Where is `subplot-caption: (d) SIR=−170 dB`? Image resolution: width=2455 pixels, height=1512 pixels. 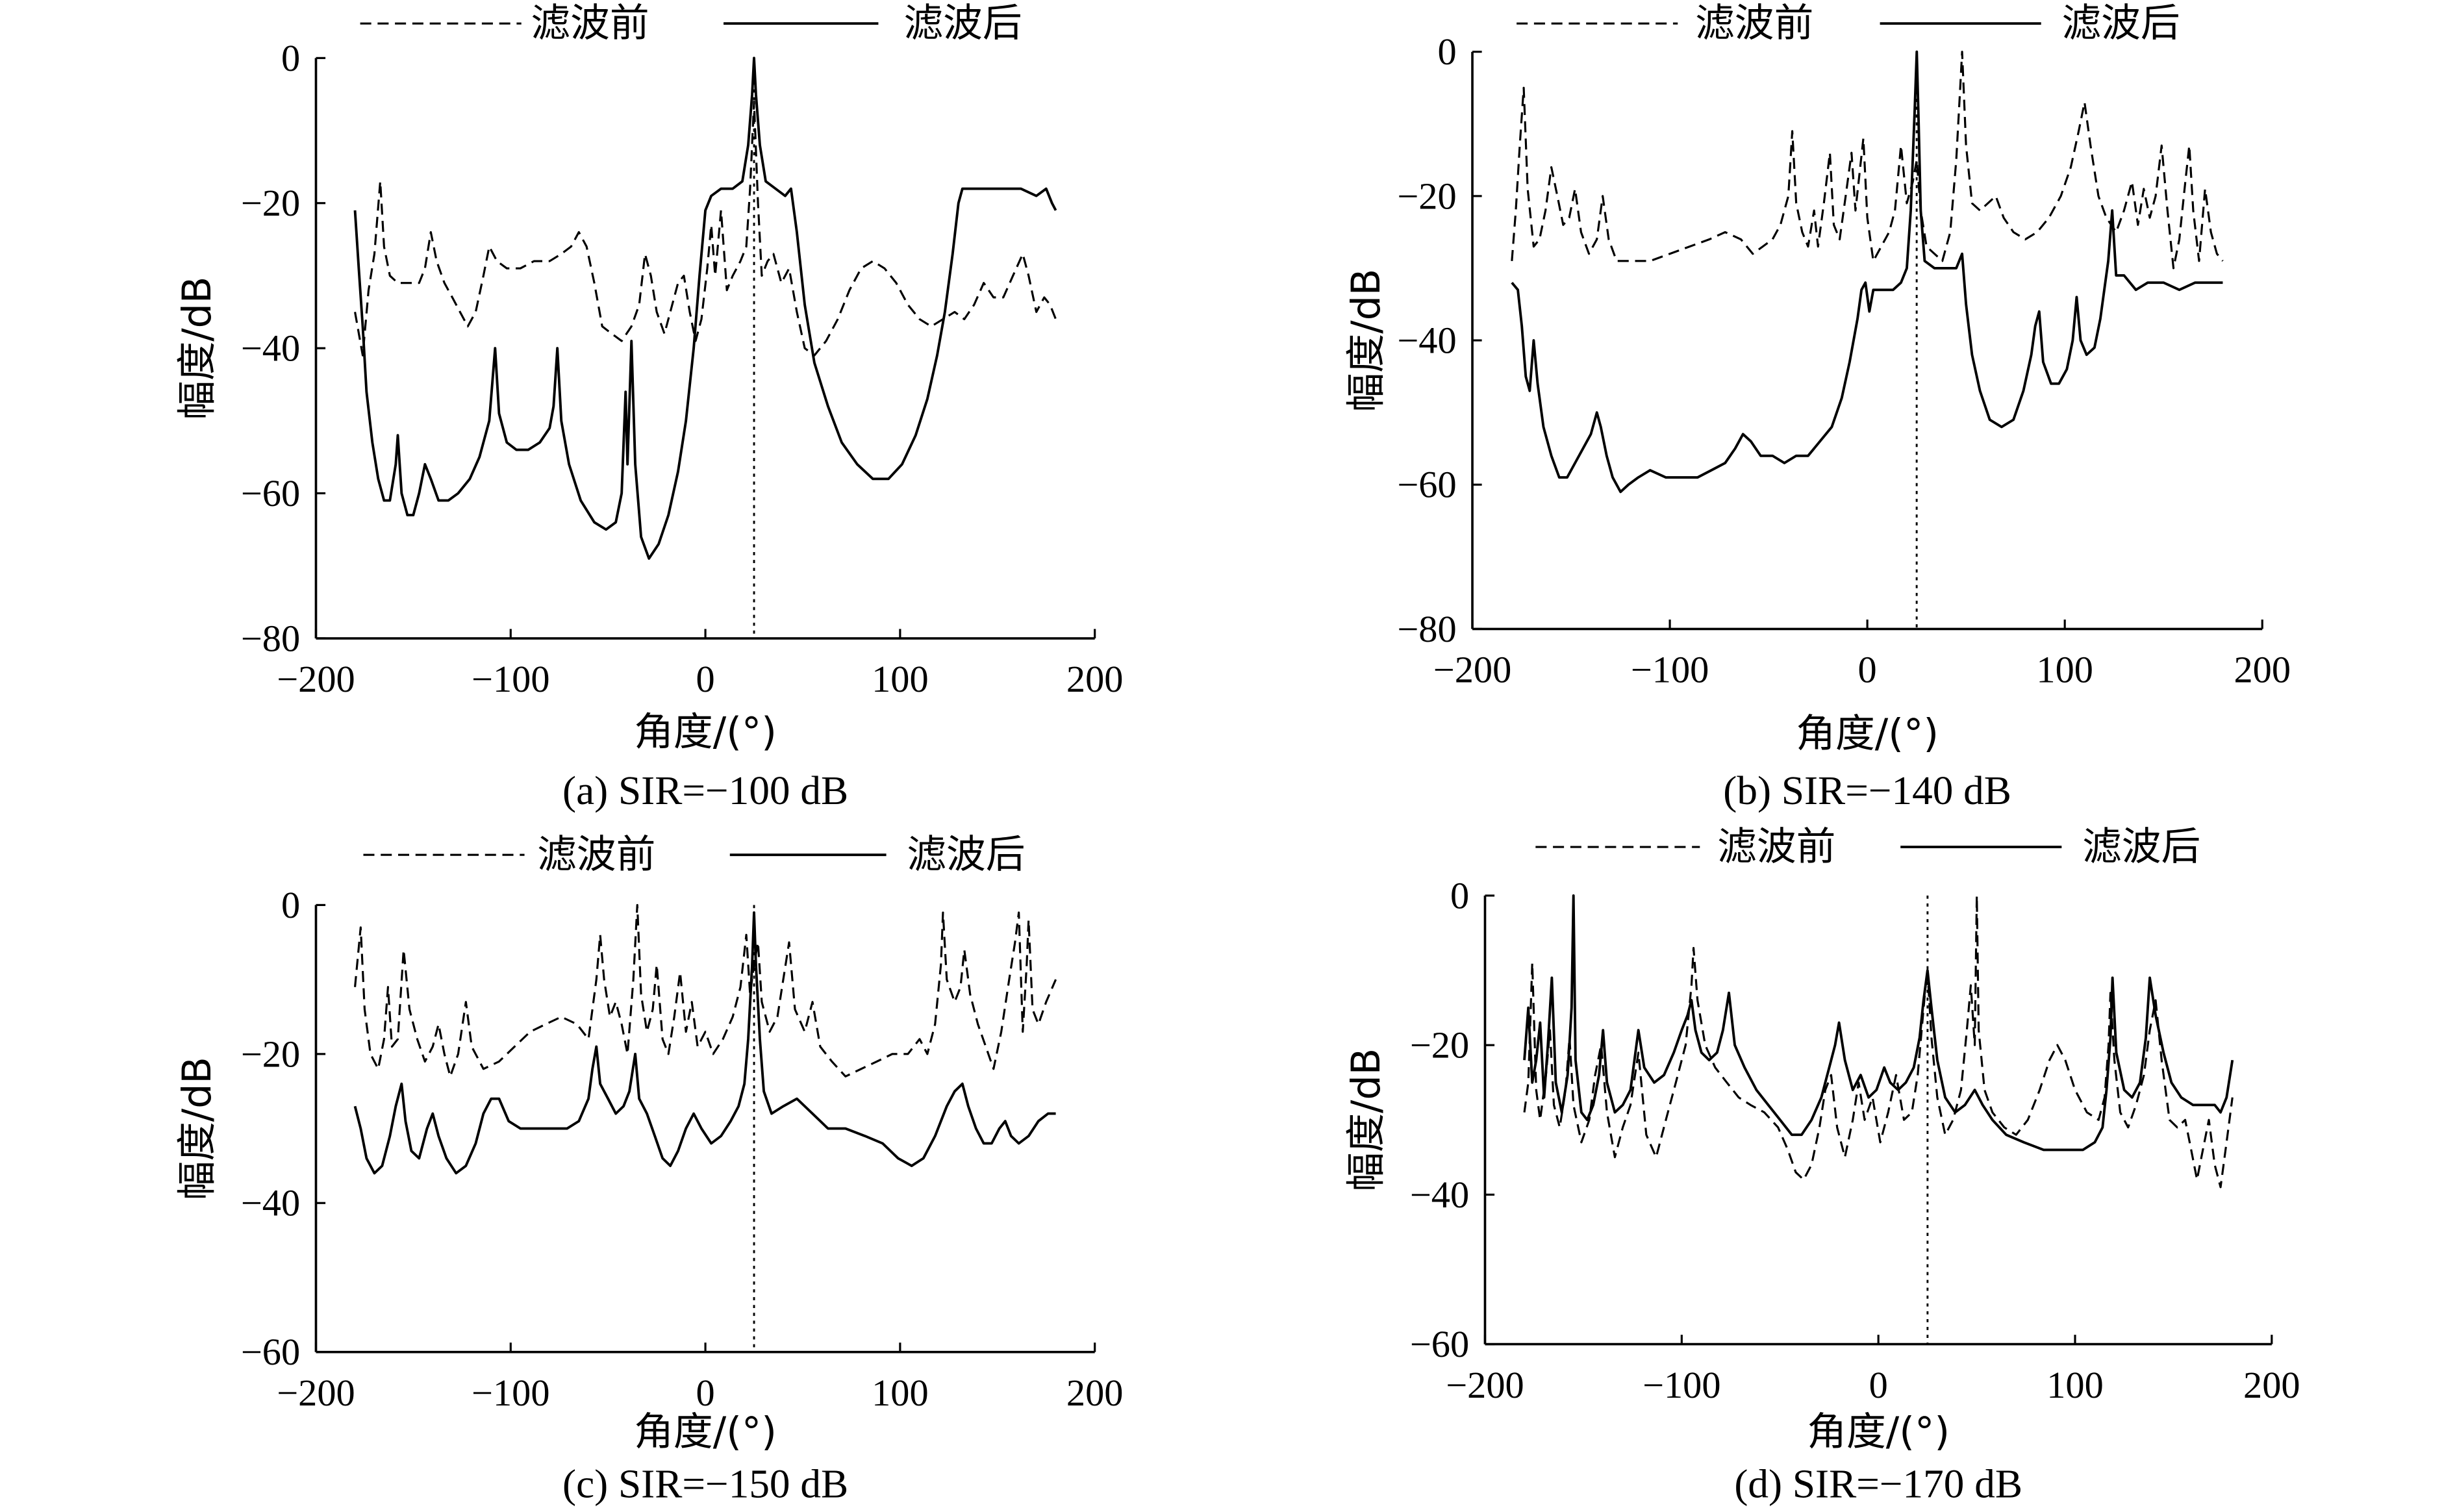 subplot-caption: (d) SIR=−170 dB is located at coordinates (1878, 1484).